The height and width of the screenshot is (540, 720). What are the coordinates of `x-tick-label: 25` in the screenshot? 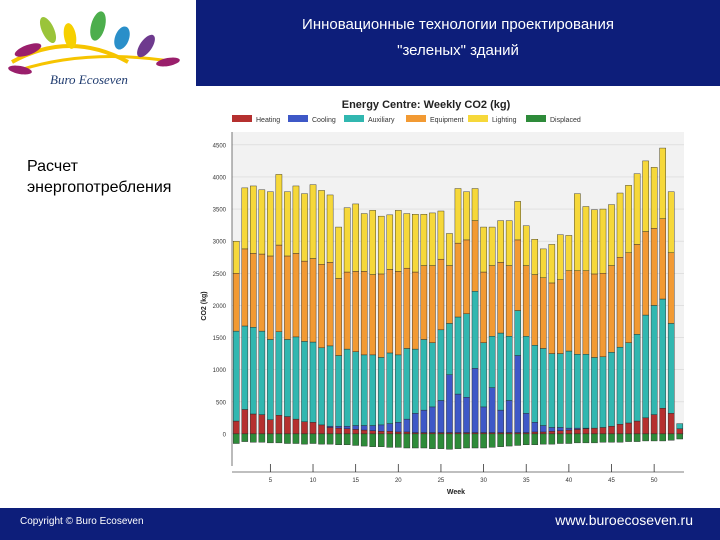 It's located at (441, 481).